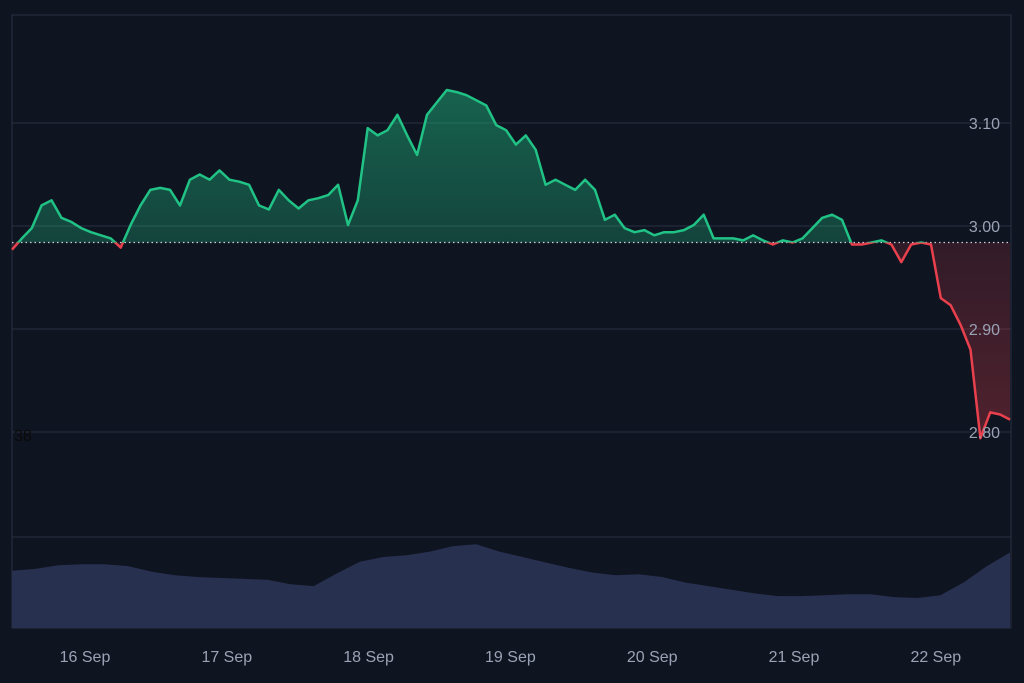 This screenshot has height=683, width=1024. What do you see at coordinates (935, 657) in the screenshot?
I see `x-tick-label: 22 Sep` at bounding box center [935, 657].